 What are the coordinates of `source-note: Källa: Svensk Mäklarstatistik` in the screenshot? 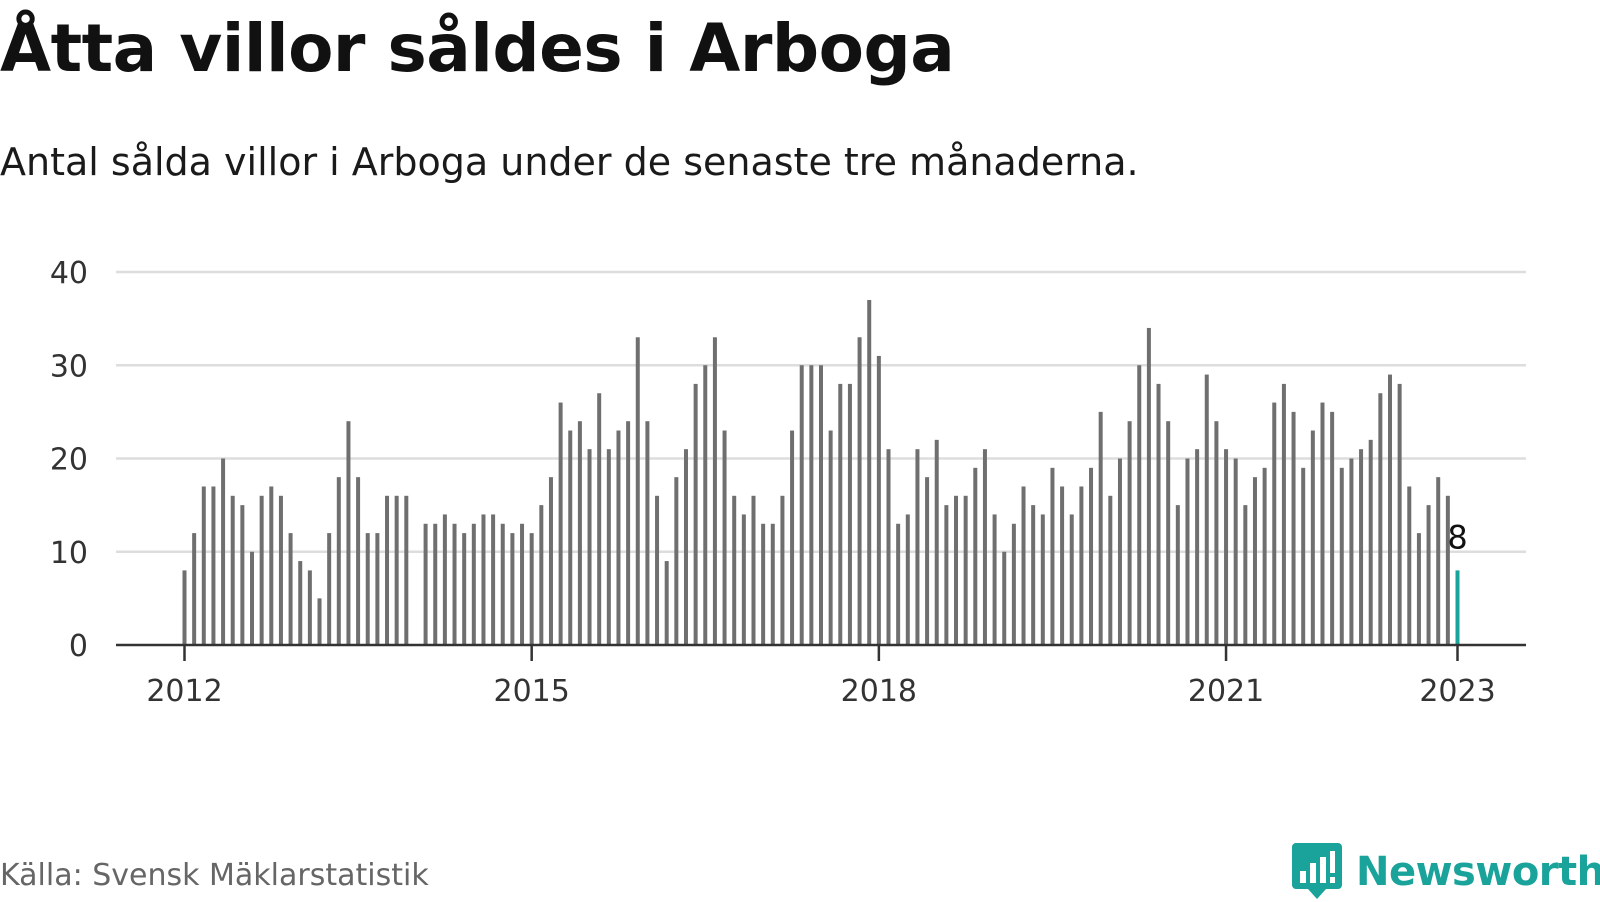 It's located at (214, 875).